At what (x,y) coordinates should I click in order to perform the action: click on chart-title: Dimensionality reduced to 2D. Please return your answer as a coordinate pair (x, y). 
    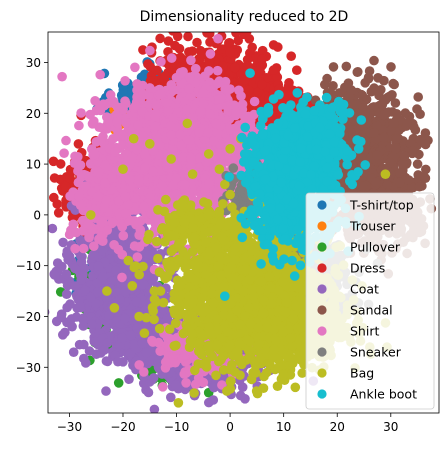
    Looking at the image, I should click on (244, 17).